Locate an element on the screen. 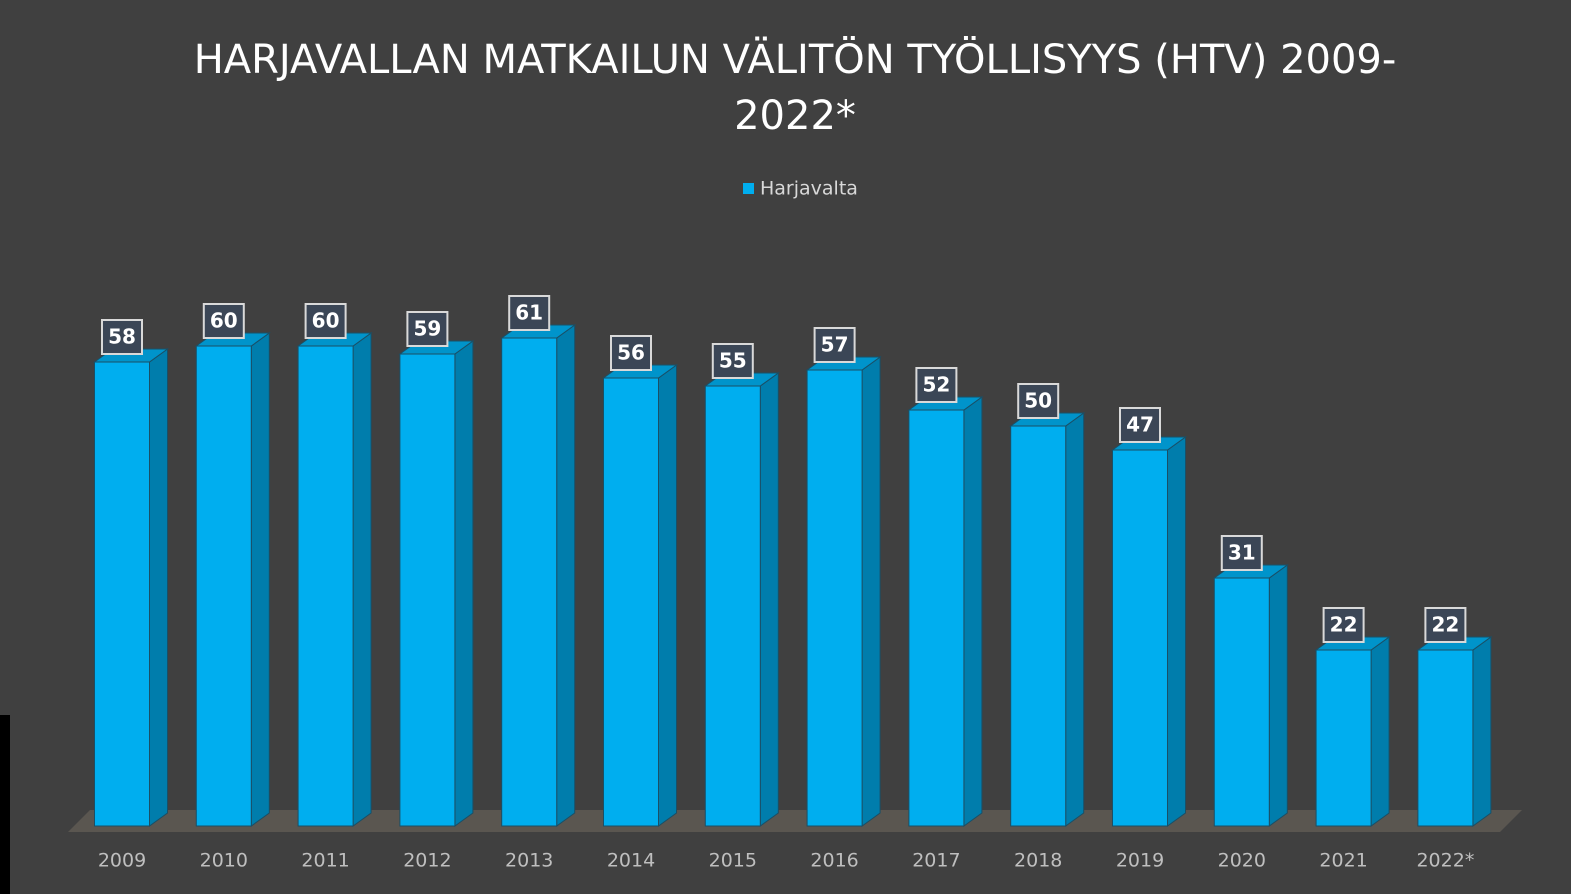  data-label: 50 is located at coordinates (1038, 401).